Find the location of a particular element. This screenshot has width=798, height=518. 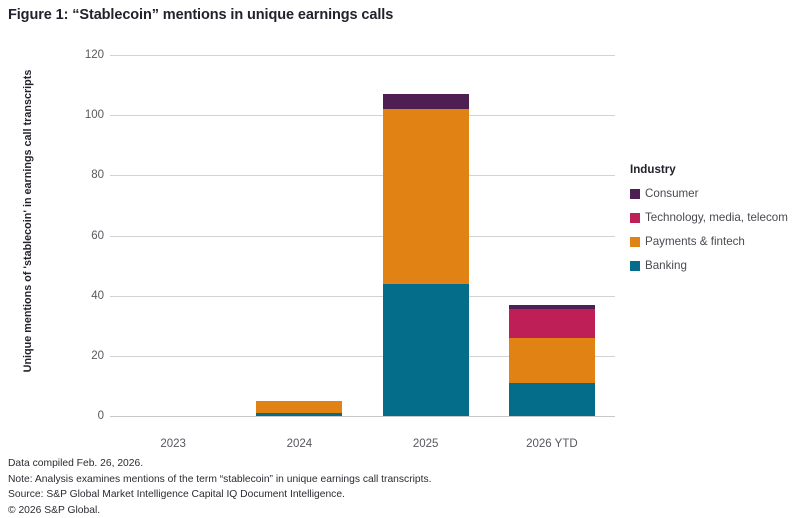

legend-item: Consumer is located at coordinates (714, 193).